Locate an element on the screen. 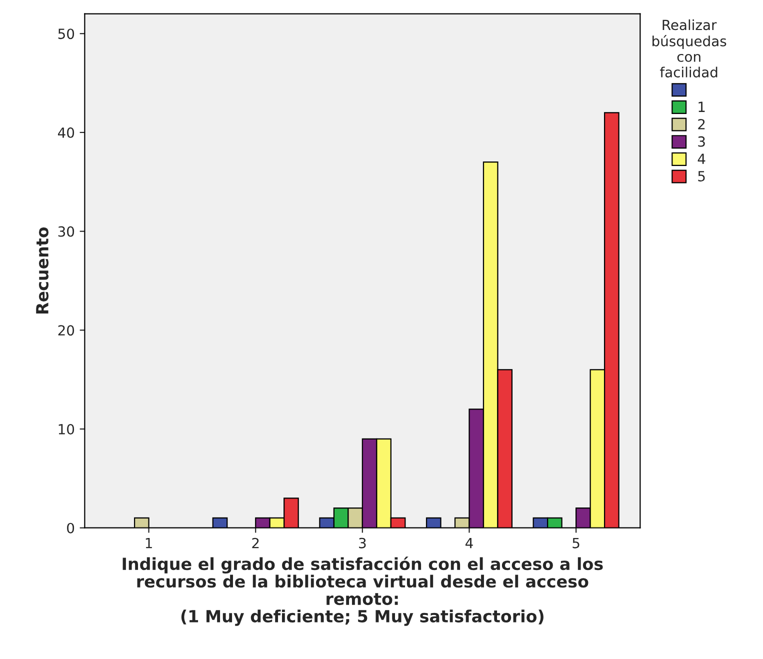 This screenshot has width=763, height=659. legend-label: 1 is located at coordinates (701, 107).